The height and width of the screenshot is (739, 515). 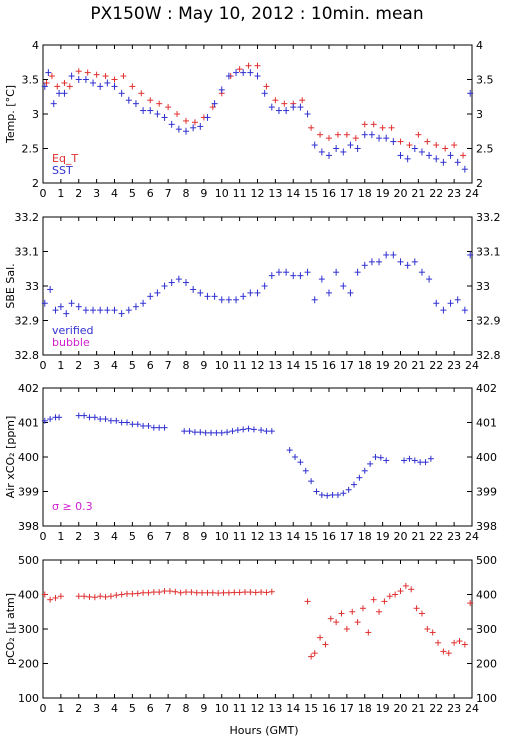 What do you see at coordinates (488, 252) in the screenshot?
I see `salinity-y-tick-label-right: 33.1` at bounding box center [488, 252].